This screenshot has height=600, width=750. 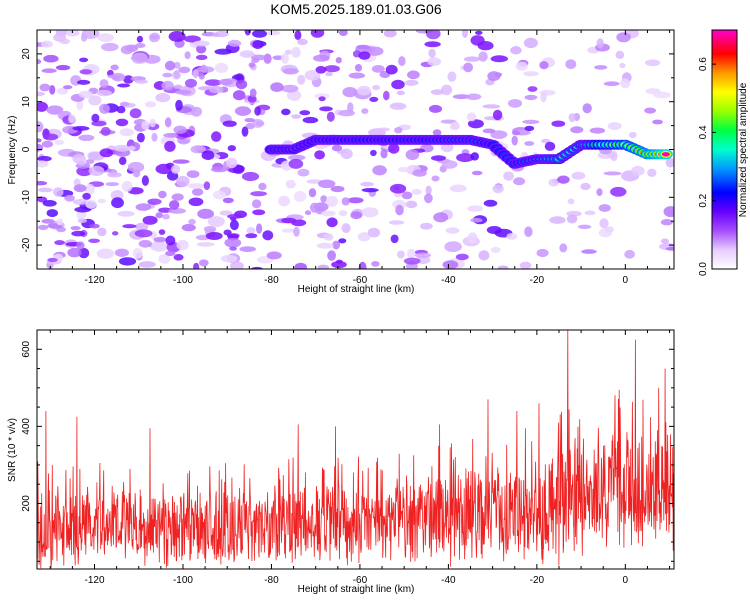 I want to click on x-tick-label: -80, so click(x=271, y=280).